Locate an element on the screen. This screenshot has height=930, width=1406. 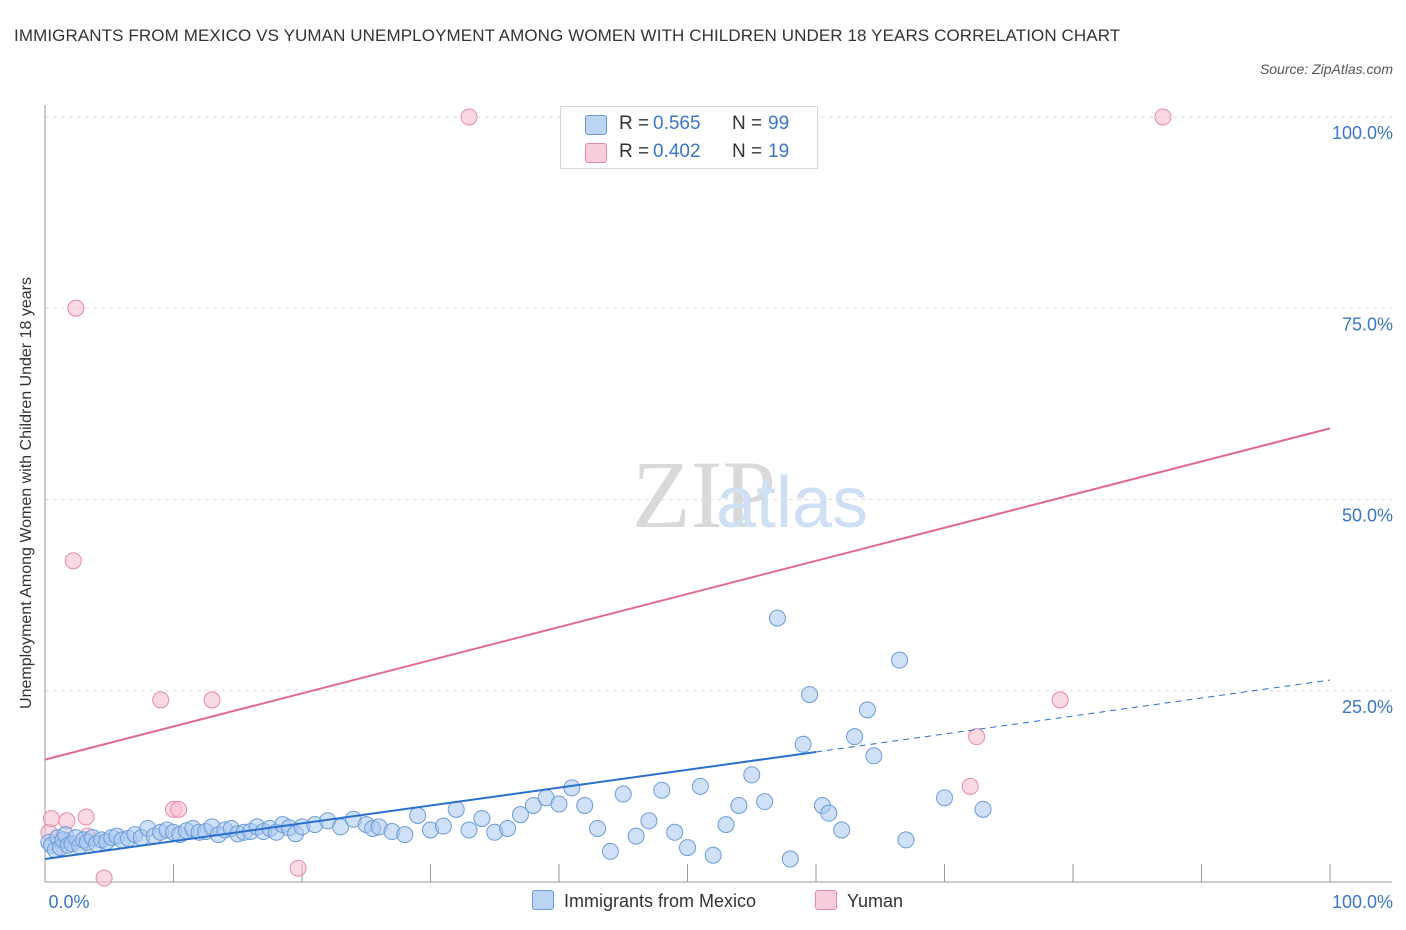
legend-n-value-yuman: 19 is located at coordinates (779, 151).